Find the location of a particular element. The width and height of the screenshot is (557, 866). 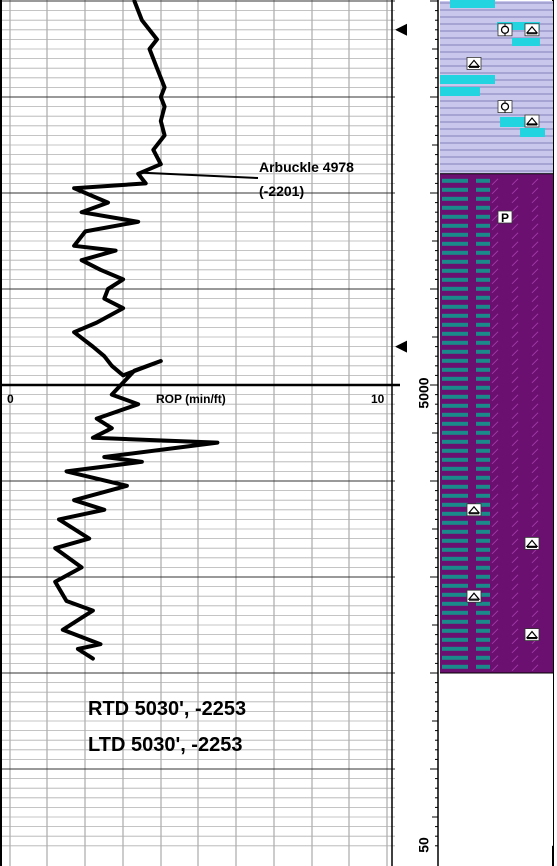

x-min-label: 0 is located at coordinates (10, 399).